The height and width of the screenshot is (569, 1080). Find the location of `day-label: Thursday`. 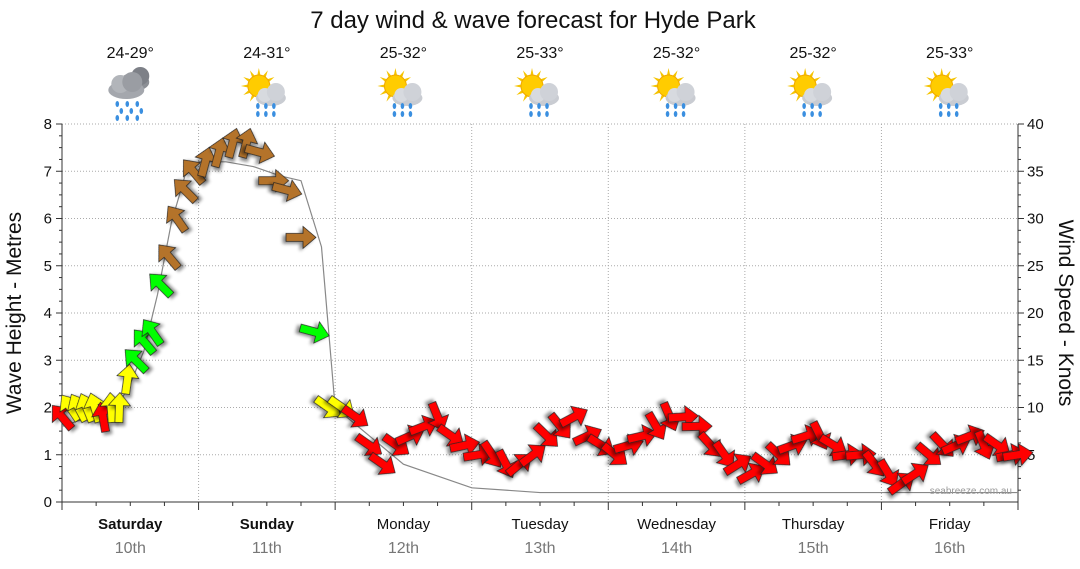

day-label: Thursday is located at coordinates (813, 524).